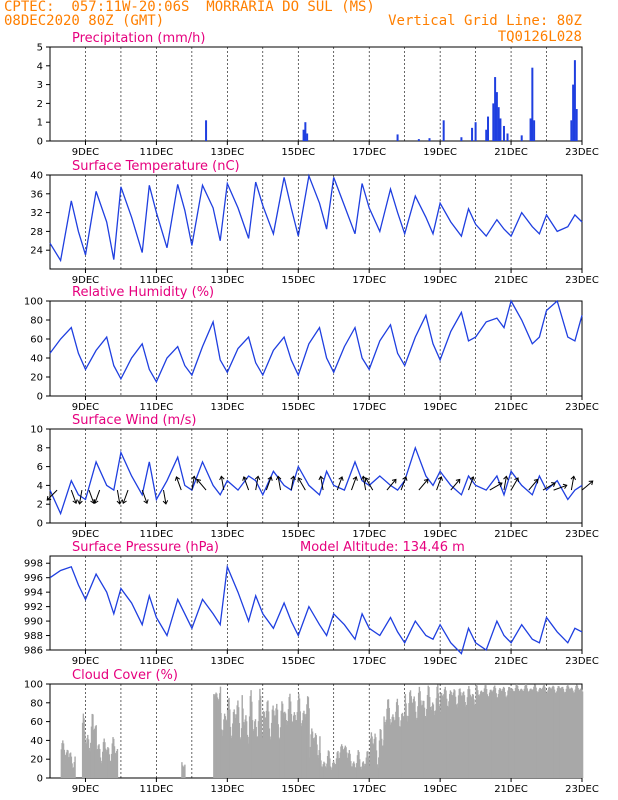  Describe the element at coordinates (143, 292) in the screenshot. I see `rh-title: Relative Humidity (%)` at that location.